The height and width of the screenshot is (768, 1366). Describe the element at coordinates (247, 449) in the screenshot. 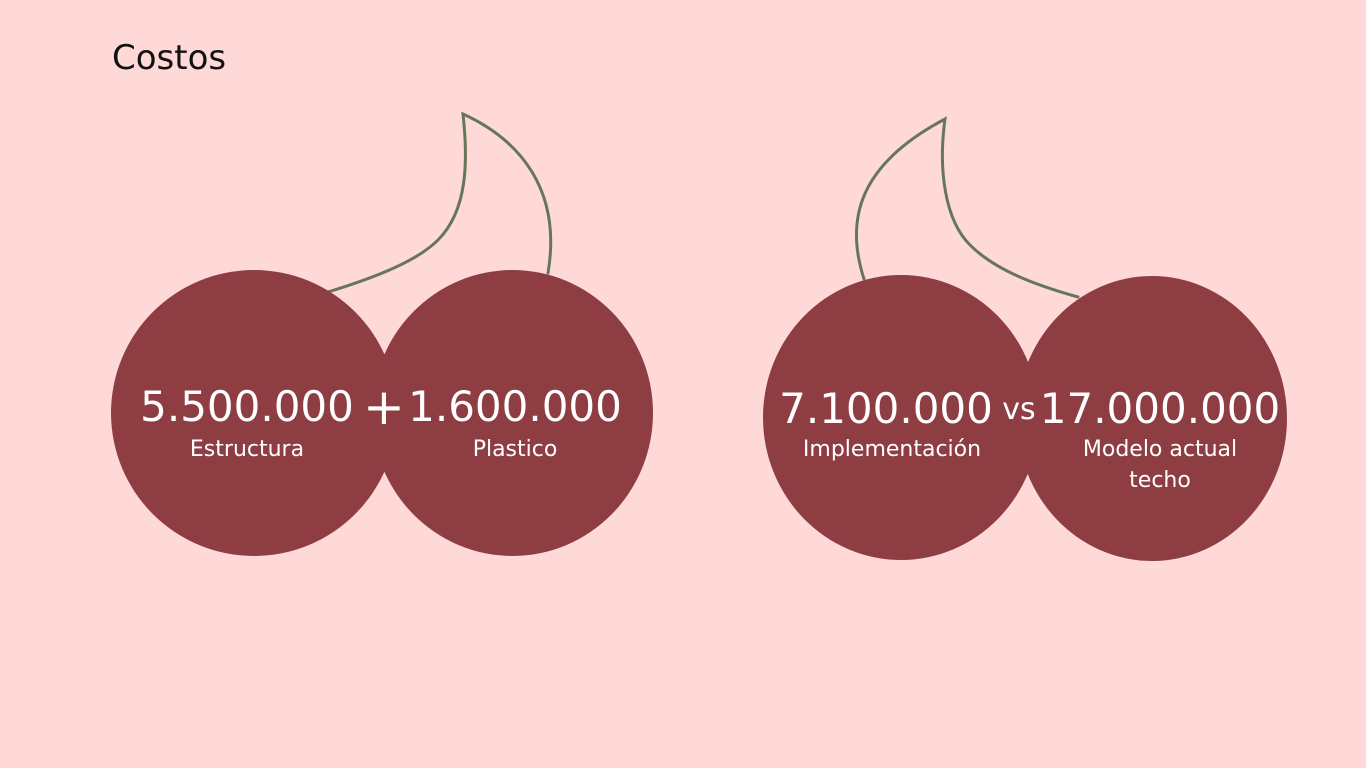

I see `label-estructura: Estructura` at that location.